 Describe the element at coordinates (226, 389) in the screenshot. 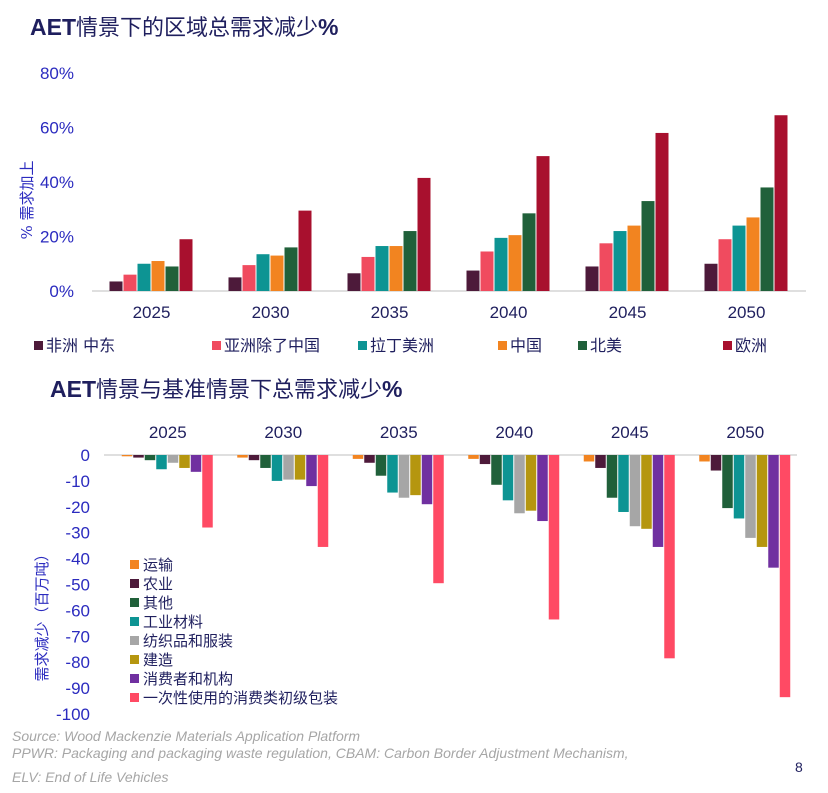

I see `chart2-title: AET情景与基准情景下总需求减少%` at that location.